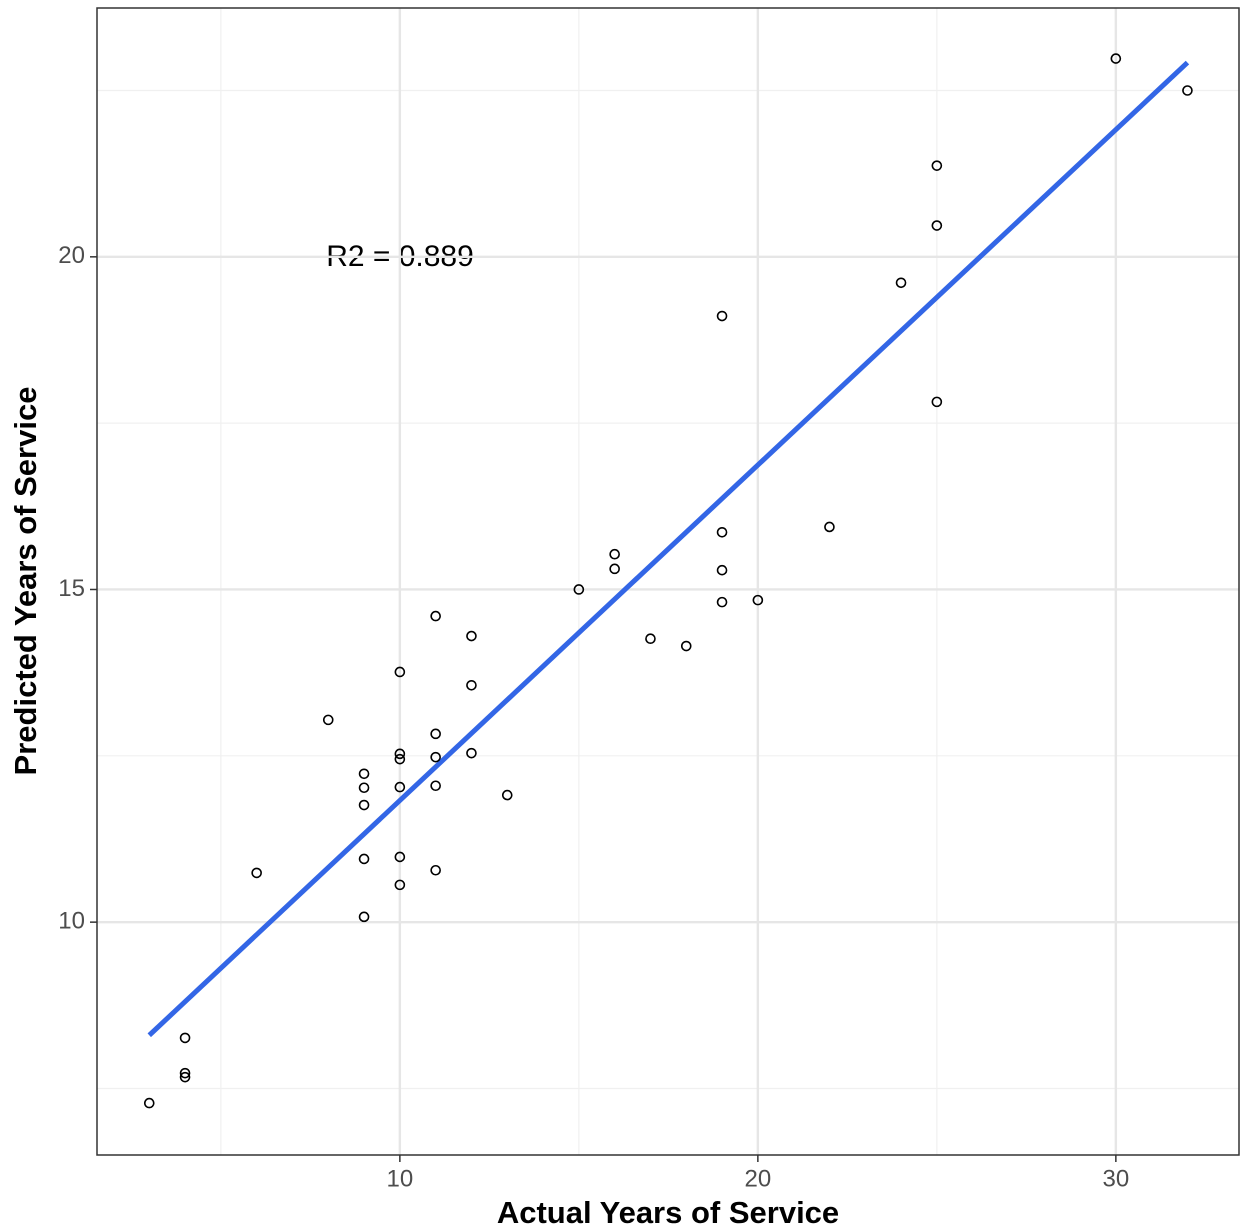 The height and width of the screenshot is (1232, 1244). Describe the element at coordinates (25, 581) in the screenshot. I see `y-axis-title: Predicted Years of Service` at that location.